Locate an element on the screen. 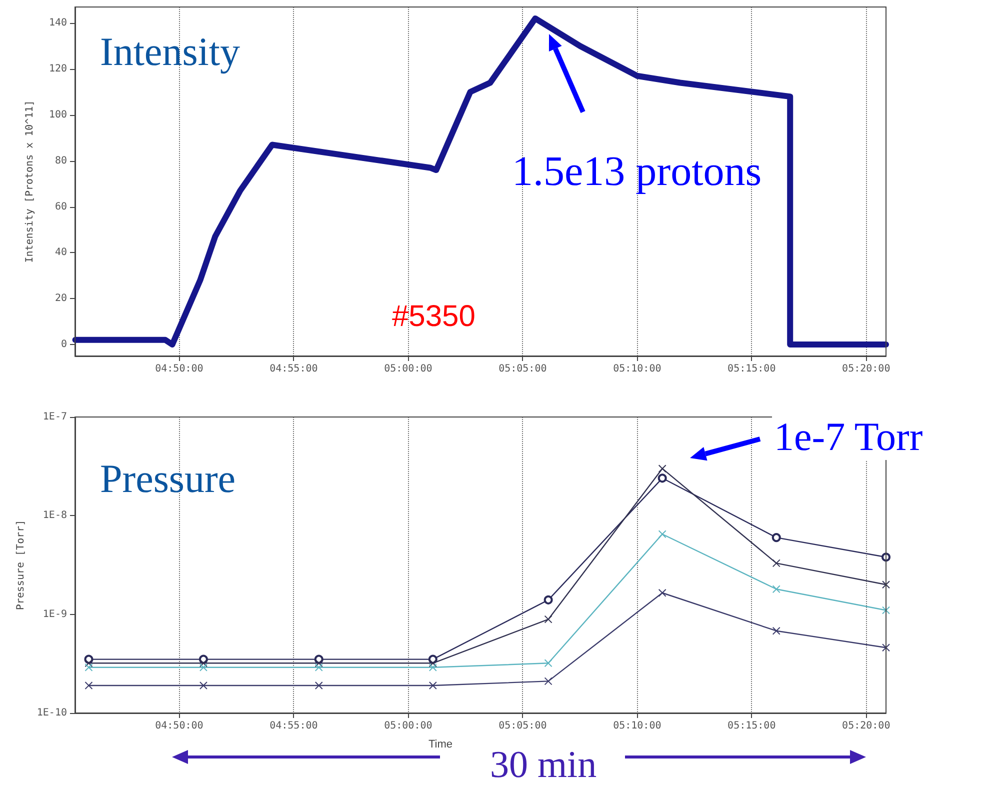  y-tick-label: 1E-10 is located at coordinates (51, 713).